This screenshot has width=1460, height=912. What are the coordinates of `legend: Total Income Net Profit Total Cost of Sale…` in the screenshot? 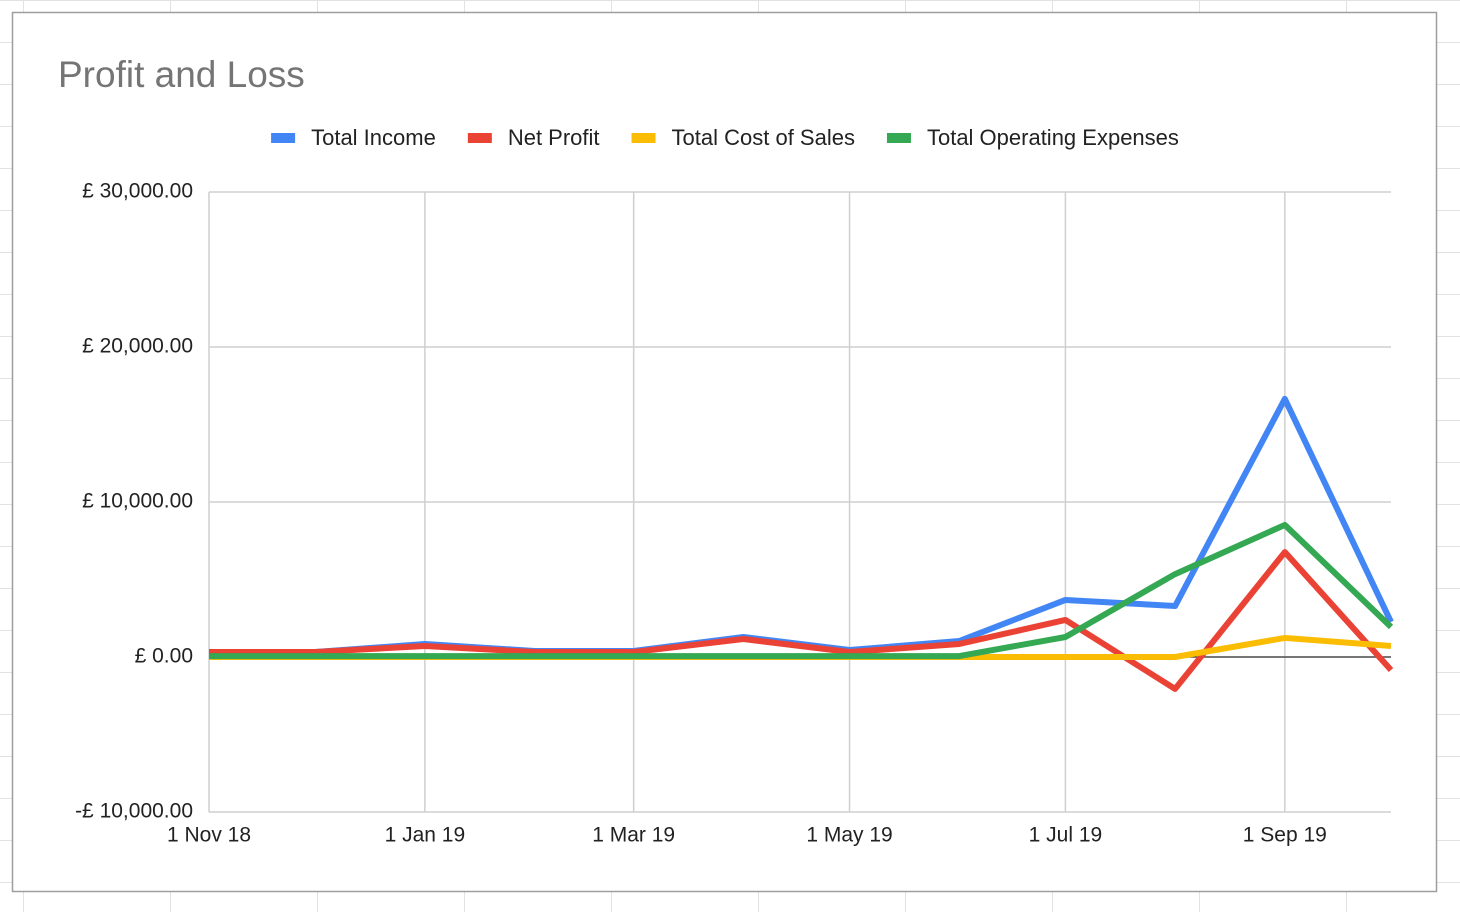 It's located at (725, 137).